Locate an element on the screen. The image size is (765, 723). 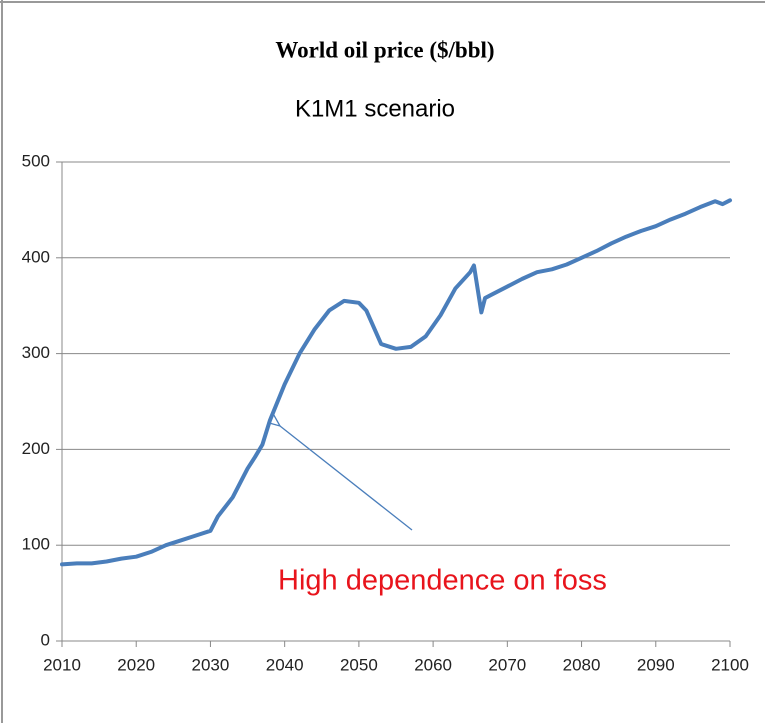
y-tick-label: 100 is located at coordinates (36, 544).